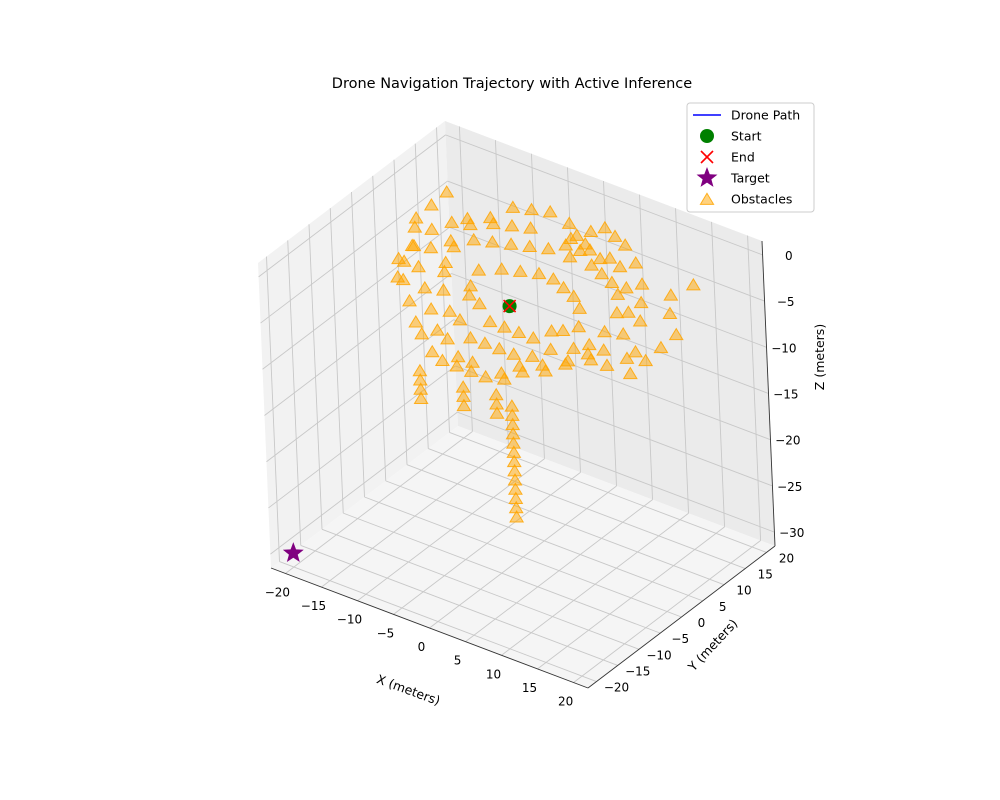 This screenshot has width=1000, height=800. I want to click on z-tick-label: −10, so click(783, 348).